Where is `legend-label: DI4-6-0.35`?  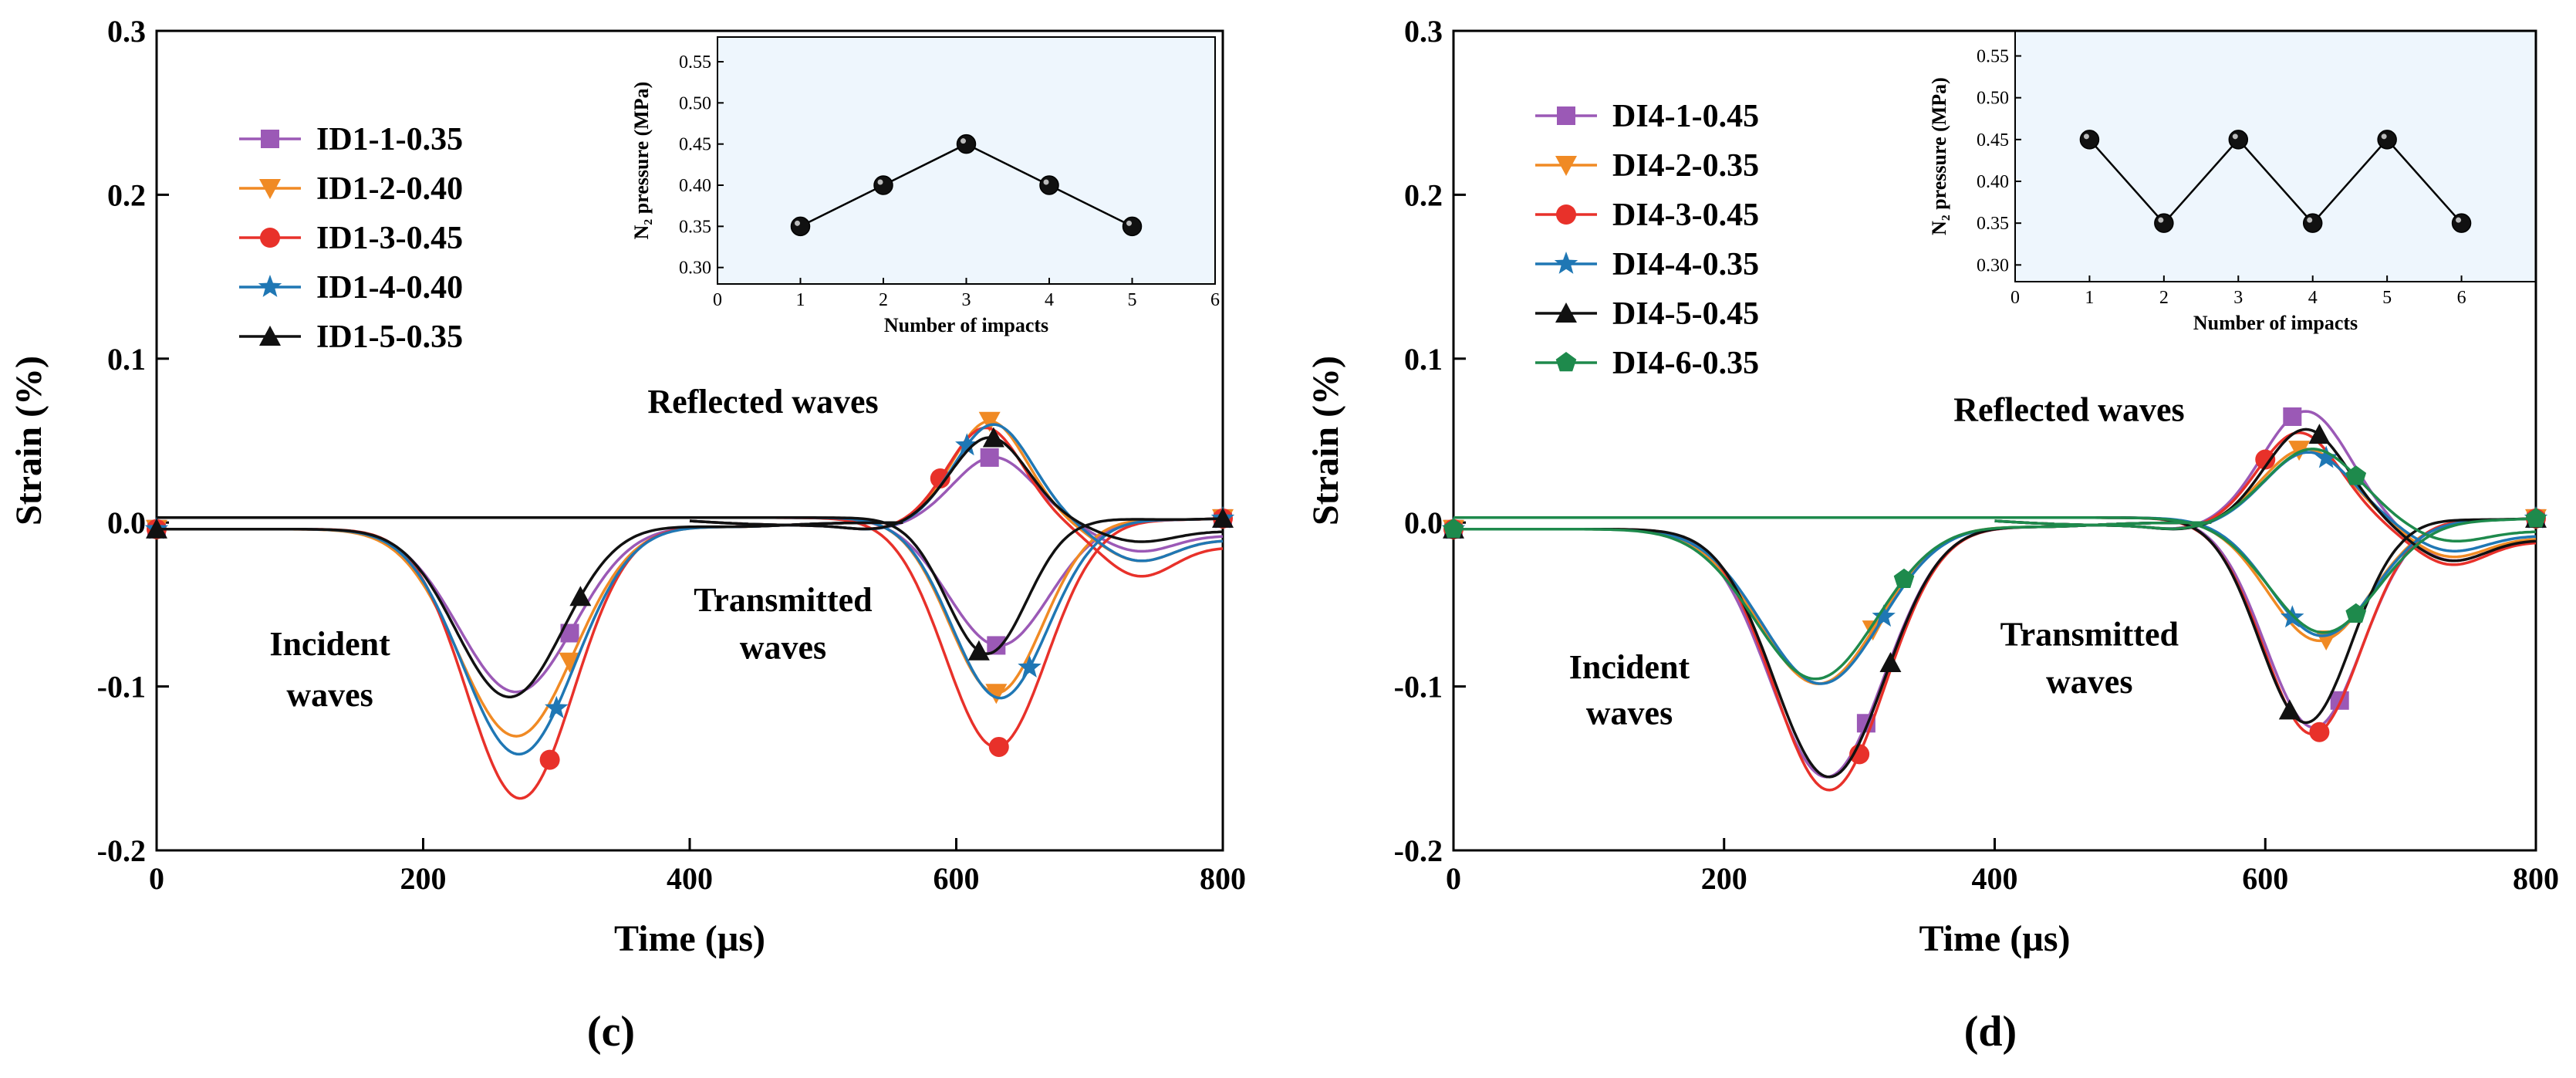
legend-label: DI4-6-0.35 is located at coordinates (1685, 363).